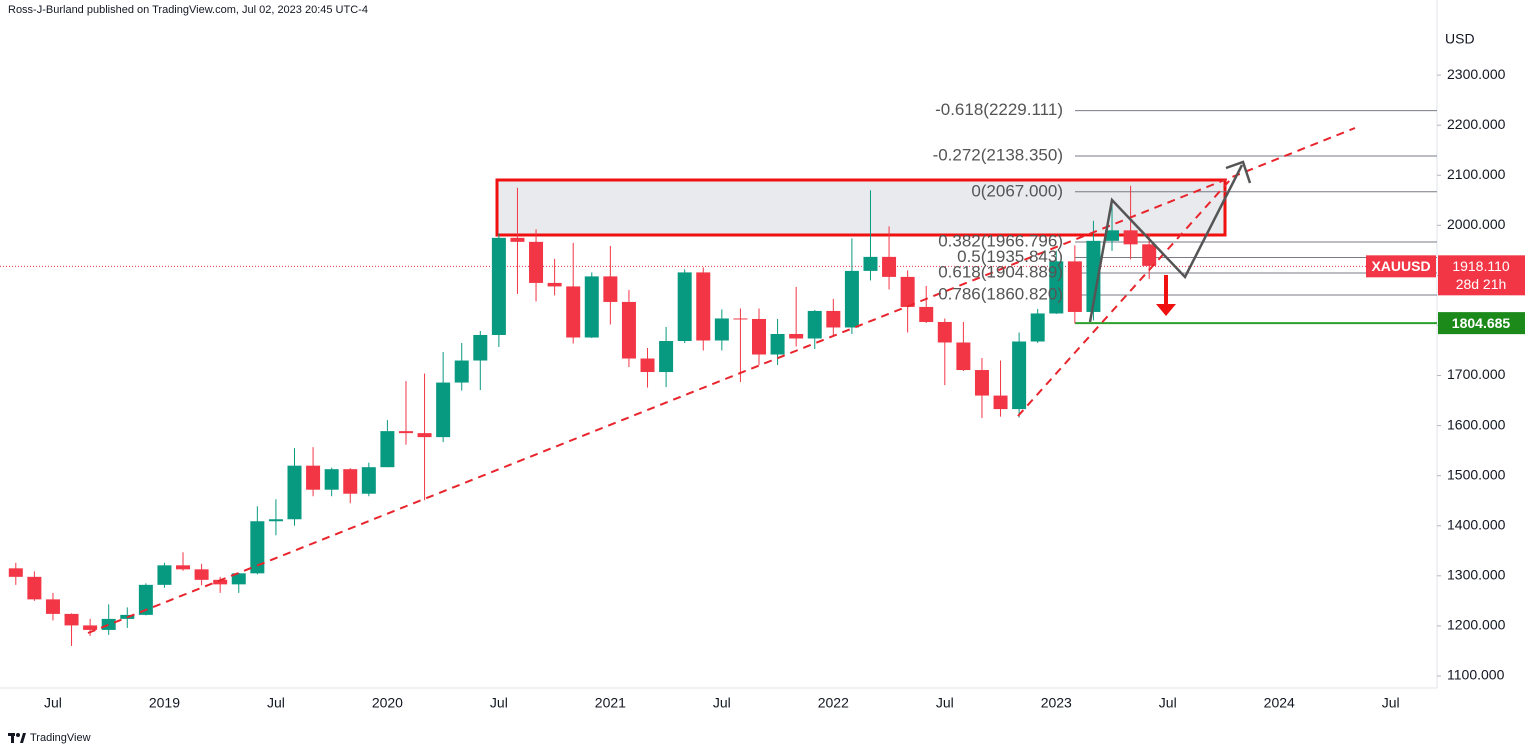 The width and height of the screenshot is (1536, 753). I want to click on fib-label: 0(2067.000), so click(1017, 190).